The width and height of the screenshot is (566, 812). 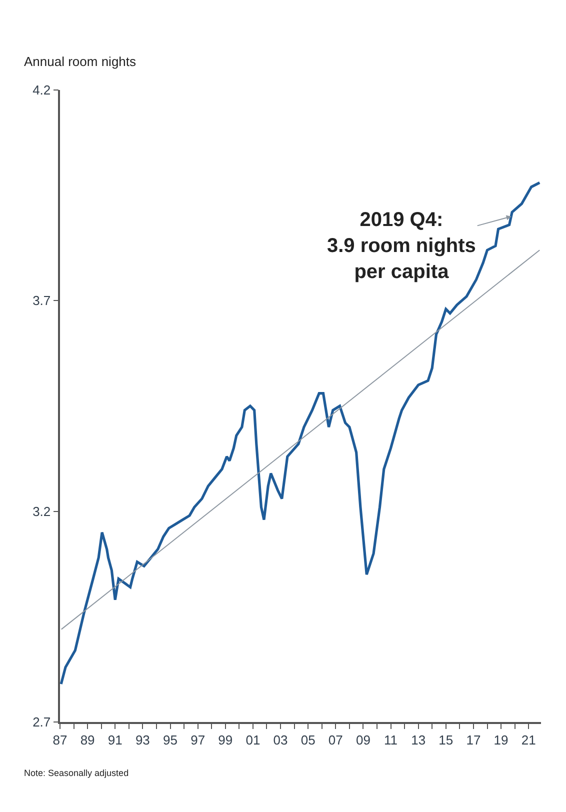 I want to click on y-tick-label: 2.7, so click(x=41, y=722).